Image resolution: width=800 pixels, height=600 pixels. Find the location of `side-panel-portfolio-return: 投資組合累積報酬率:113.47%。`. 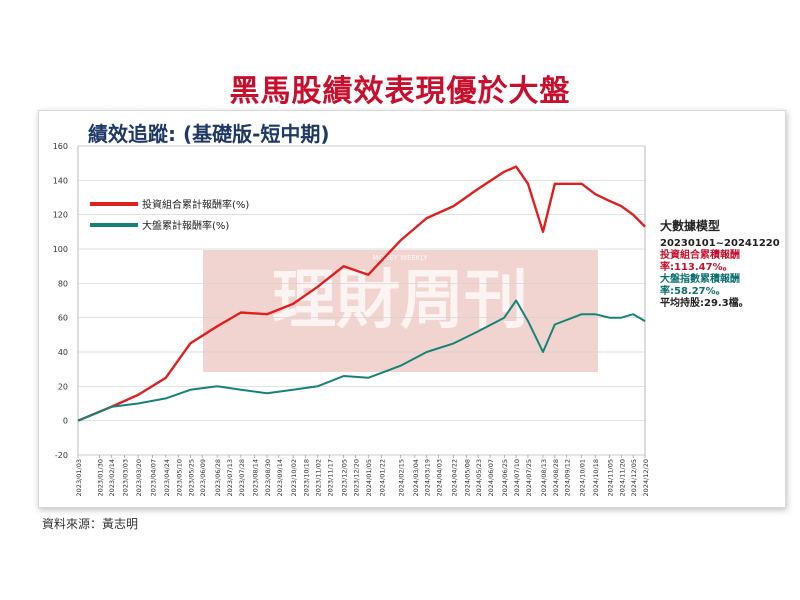

side-panel-portfolio-return: 投資組合累積報酬率:113.47%。 is located at coordinates (700, 261).